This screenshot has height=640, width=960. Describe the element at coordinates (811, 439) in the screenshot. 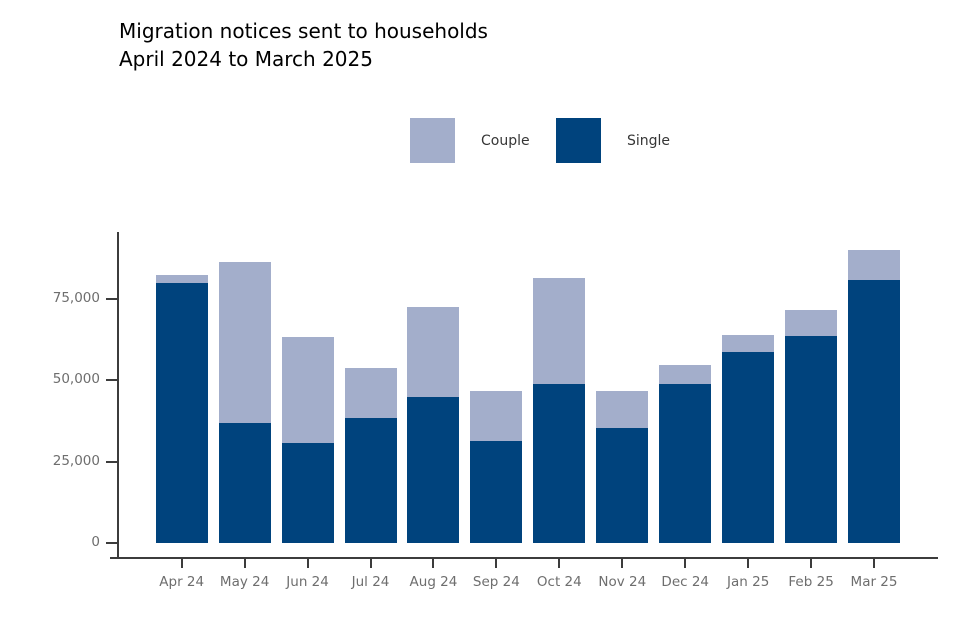

I see `bar-feb-25-single` at that location.